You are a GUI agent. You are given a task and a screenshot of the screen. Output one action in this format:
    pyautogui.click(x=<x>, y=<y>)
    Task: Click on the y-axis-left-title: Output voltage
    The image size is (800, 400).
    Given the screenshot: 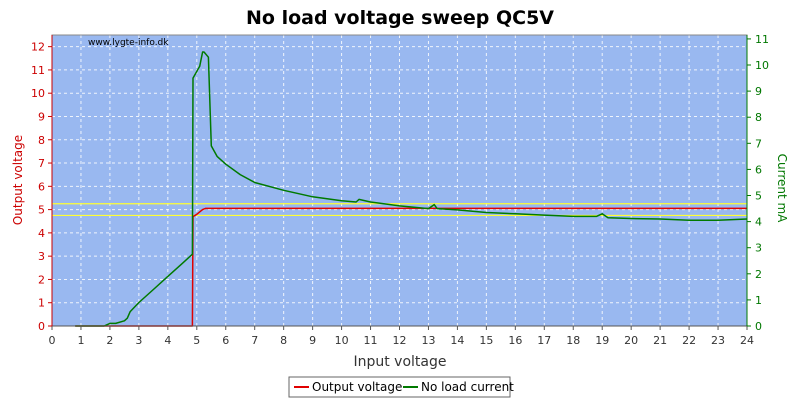 What is the action you would take?
    pyautogui.click(x=18, y=180)
    